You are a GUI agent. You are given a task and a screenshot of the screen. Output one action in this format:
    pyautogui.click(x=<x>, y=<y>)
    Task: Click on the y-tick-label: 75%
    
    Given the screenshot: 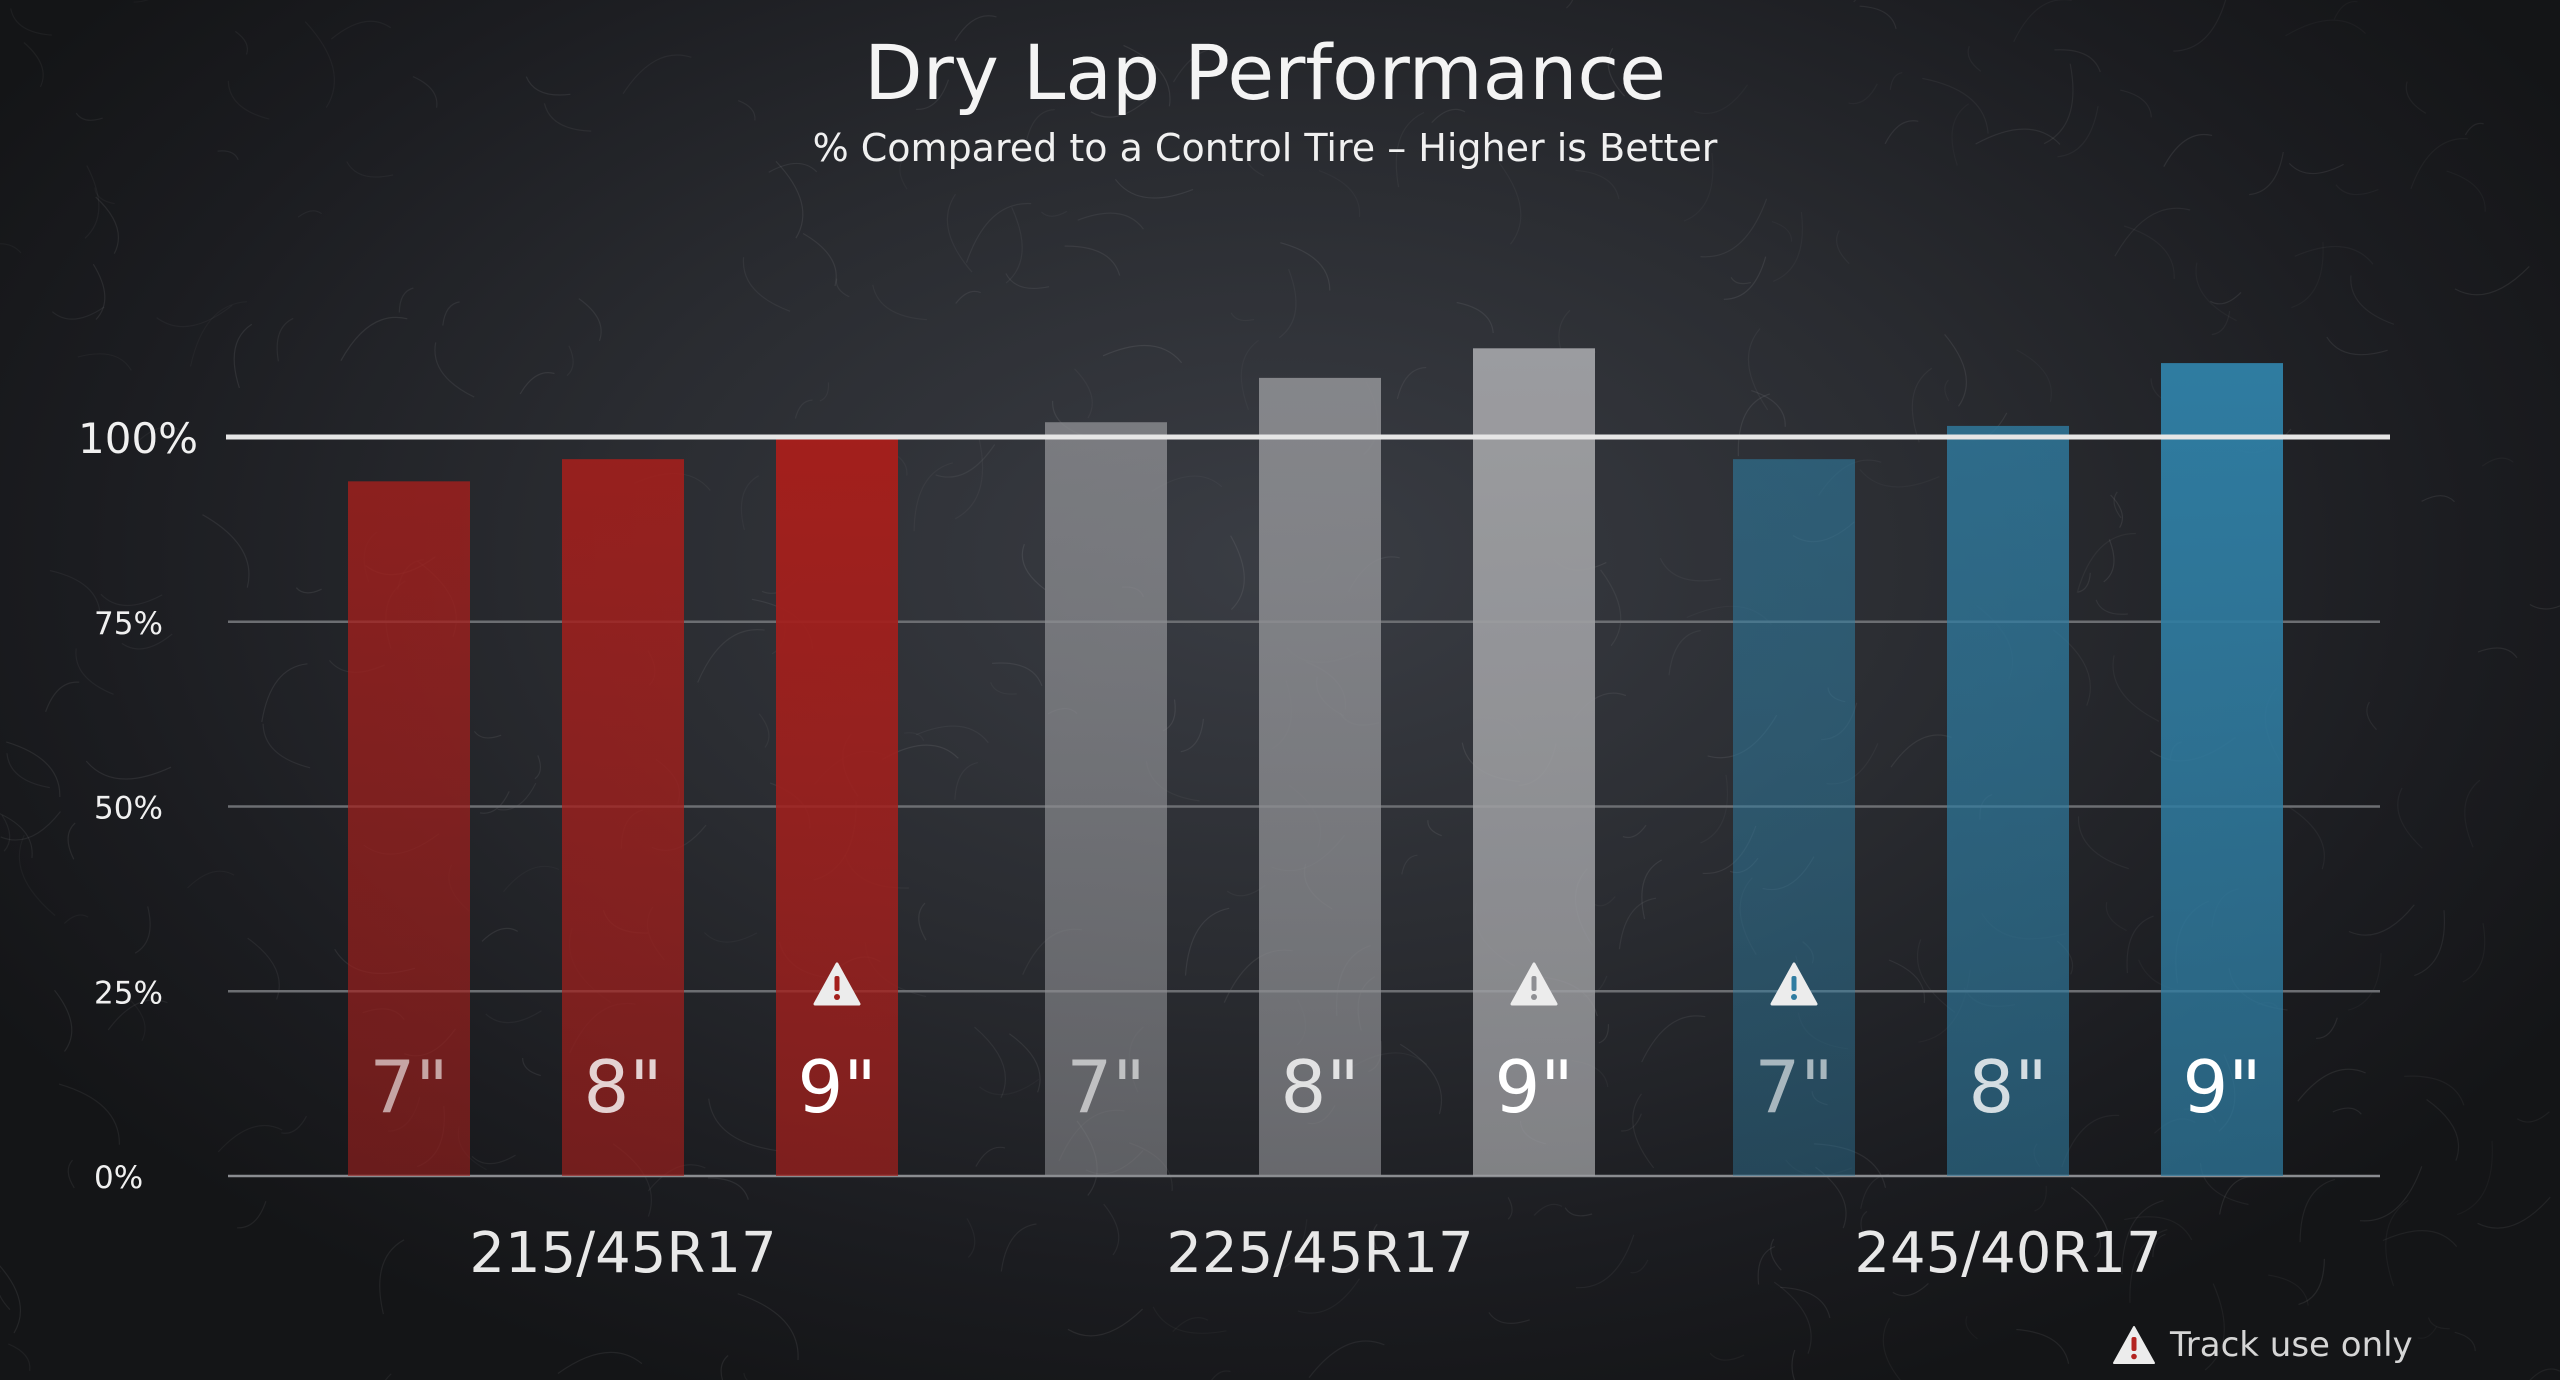 What is the action you would take?
    pyautogui.click(x=128, y=624)
    